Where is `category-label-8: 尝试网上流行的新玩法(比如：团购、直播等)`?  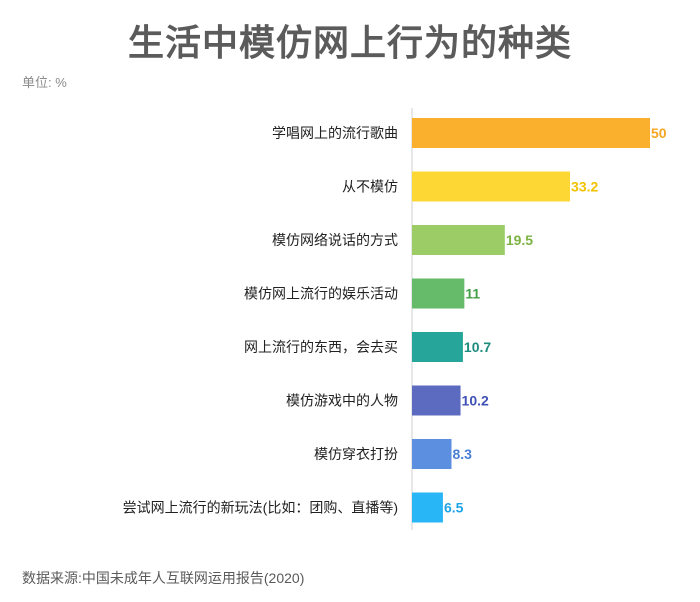 category-label-8: 尝试网上流行的新玩法(比如：团购、直播等) is located at coordinates (260, 508).